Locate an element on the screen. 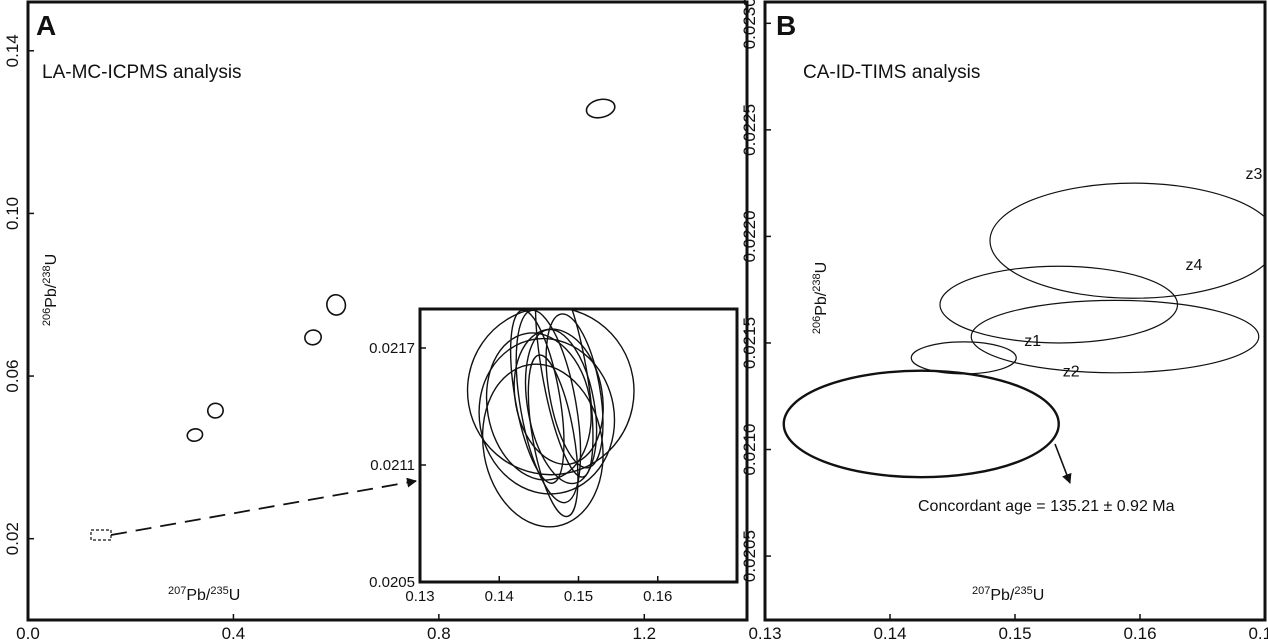 This screenshot has width=1268, height=644. panel-a-ylabel-el1: Pb/ is located at coordinates (51, 295).